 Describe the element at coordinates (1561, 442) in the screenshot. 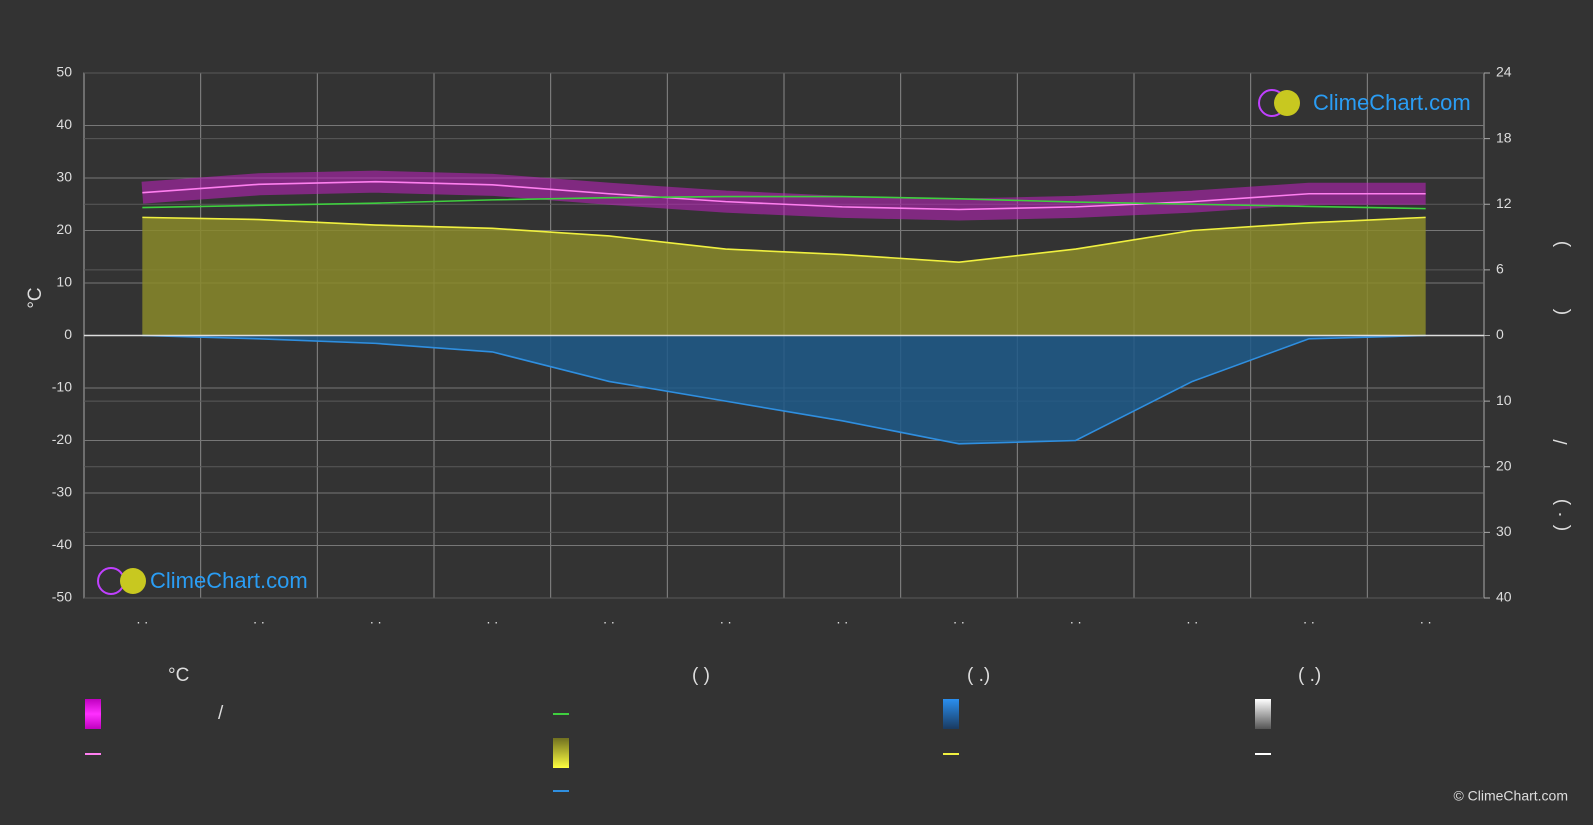

I see `y2-label-part: /` at that location.